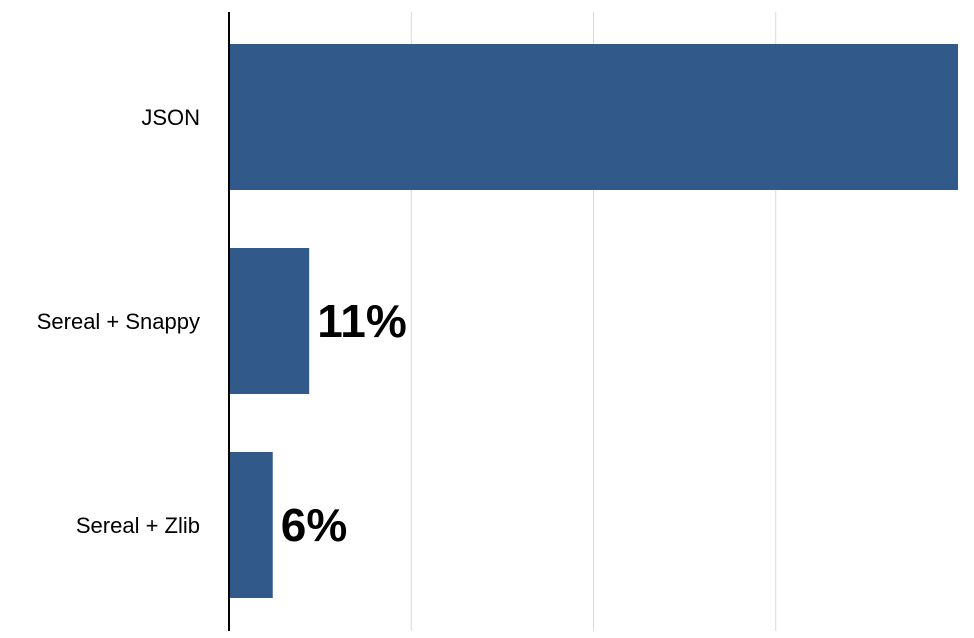  What do you see at coordinates (314, 525) in the screenshot?
I see `data-label-sereal-zlib: 6%` at bounding box center [314, 525].